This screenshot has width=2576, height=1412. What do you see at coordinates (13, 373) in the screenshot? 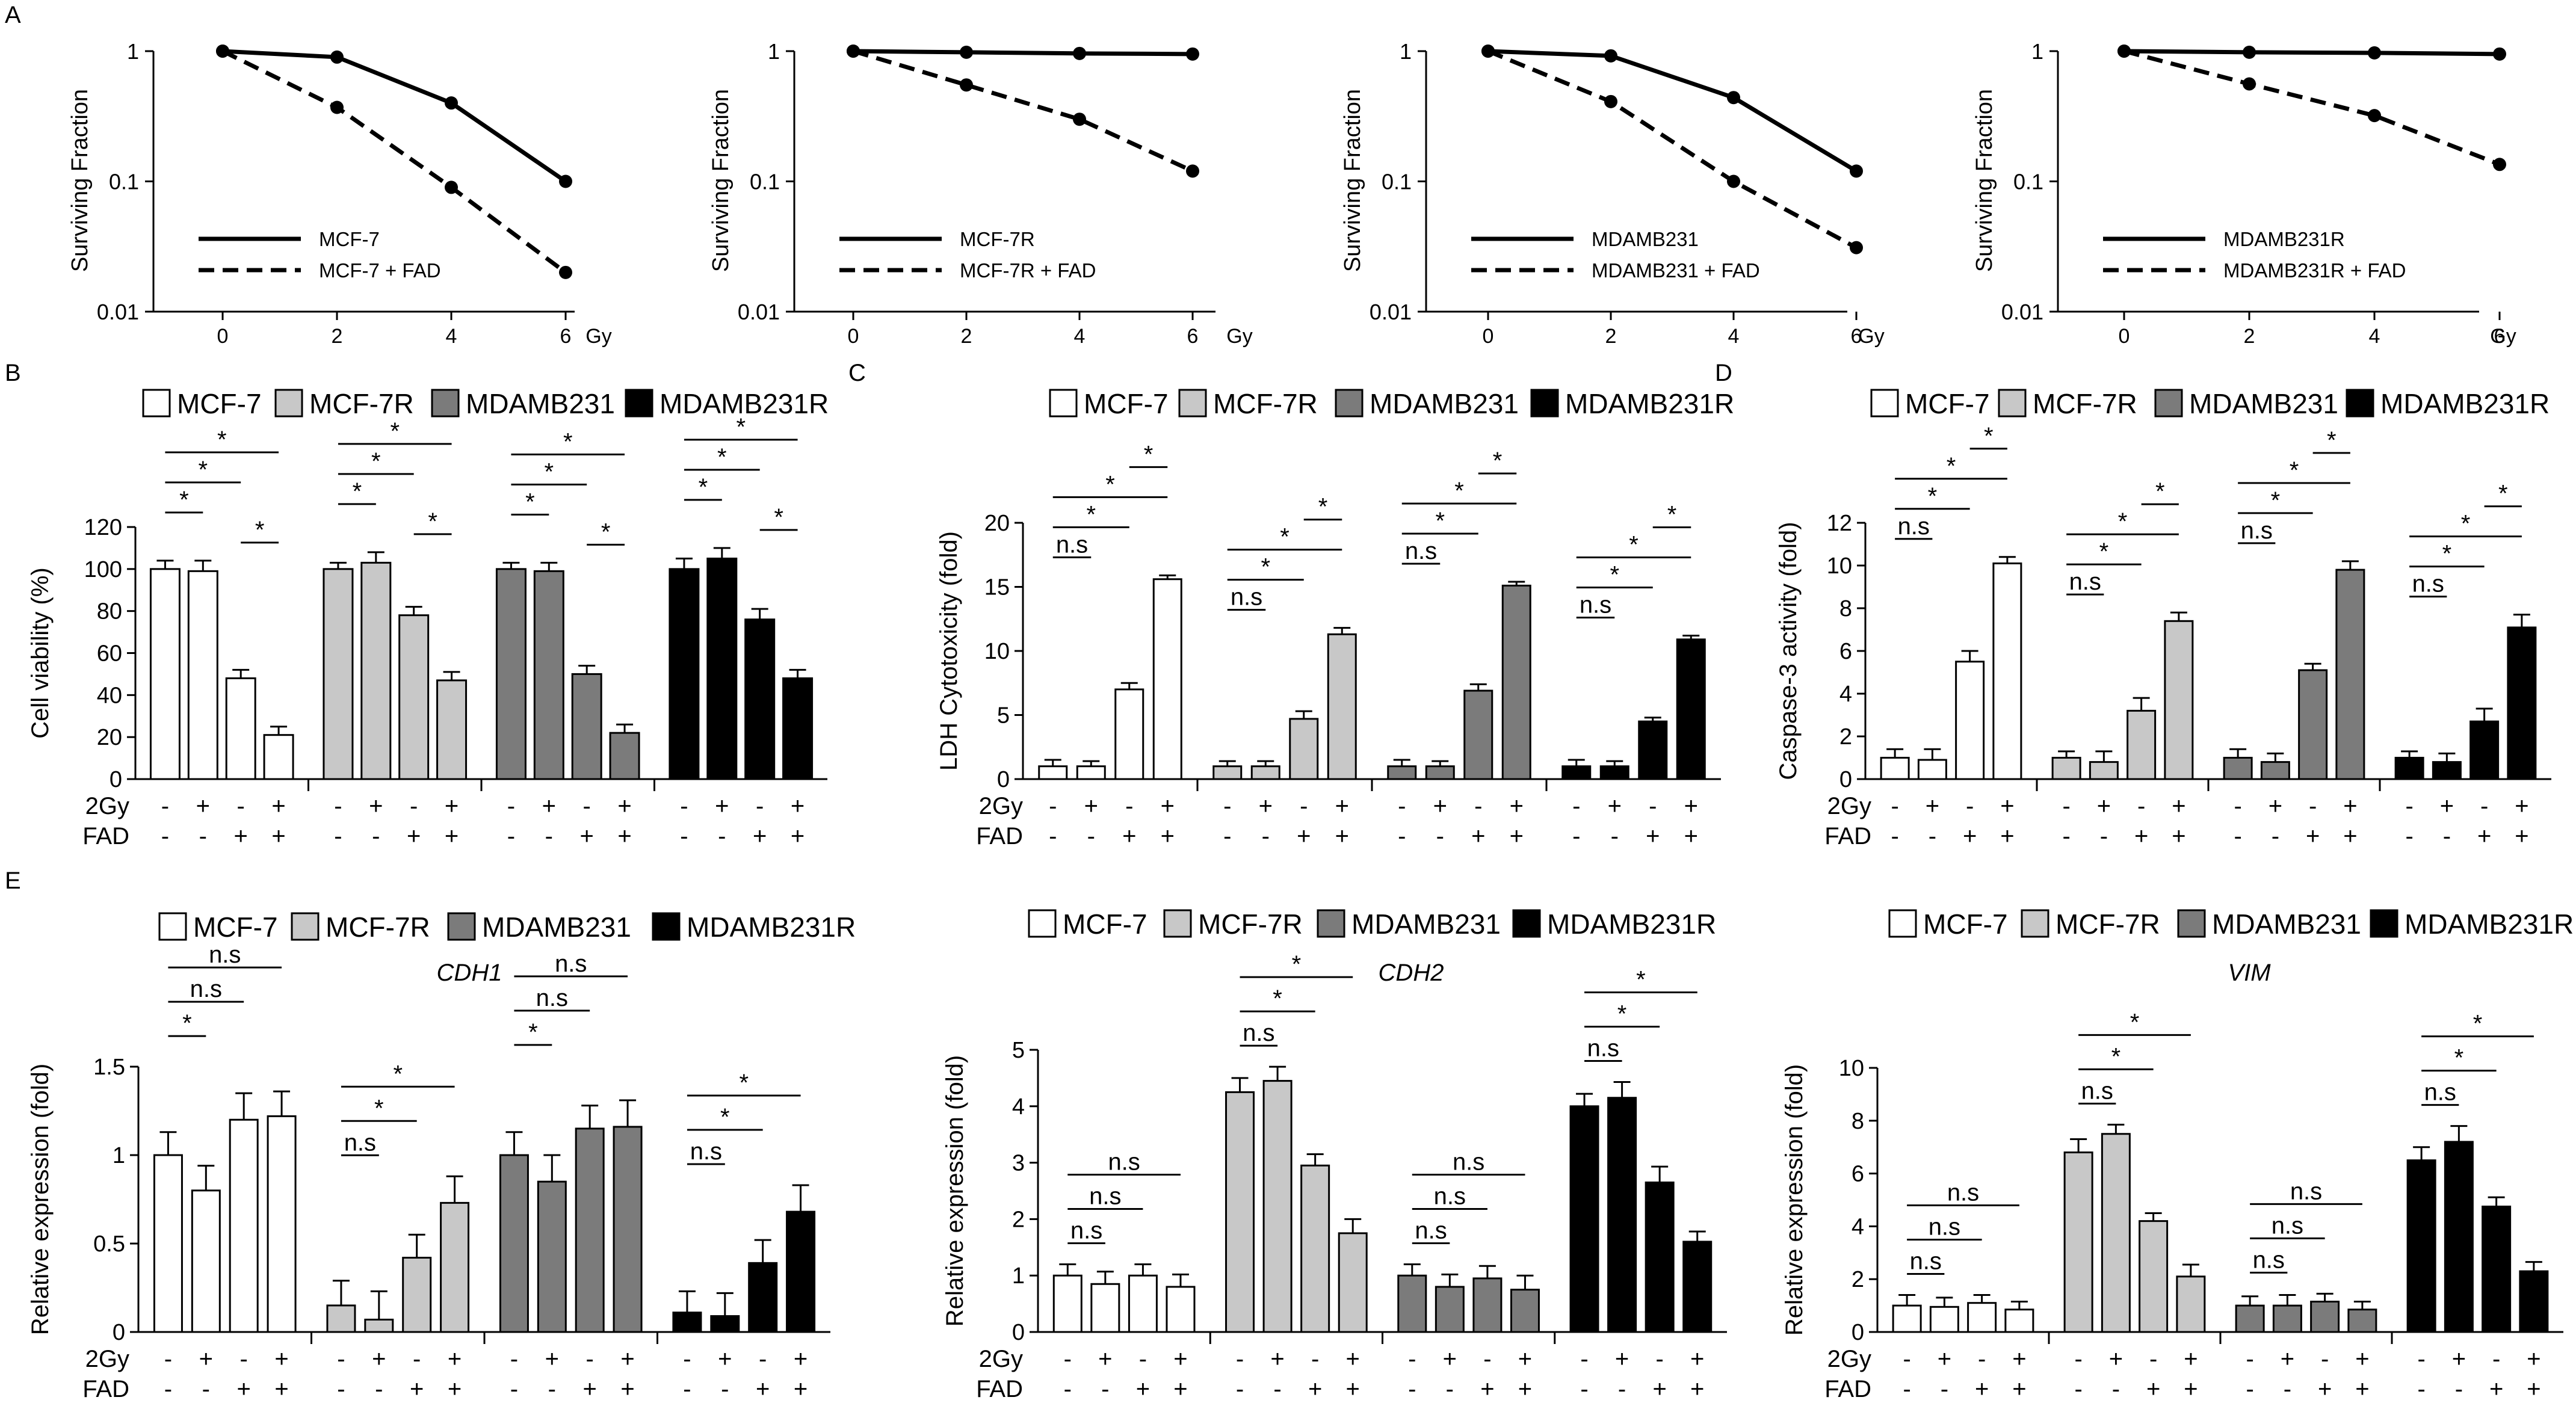
I see `panel-label-B: B` at bounding box center [13, 373].